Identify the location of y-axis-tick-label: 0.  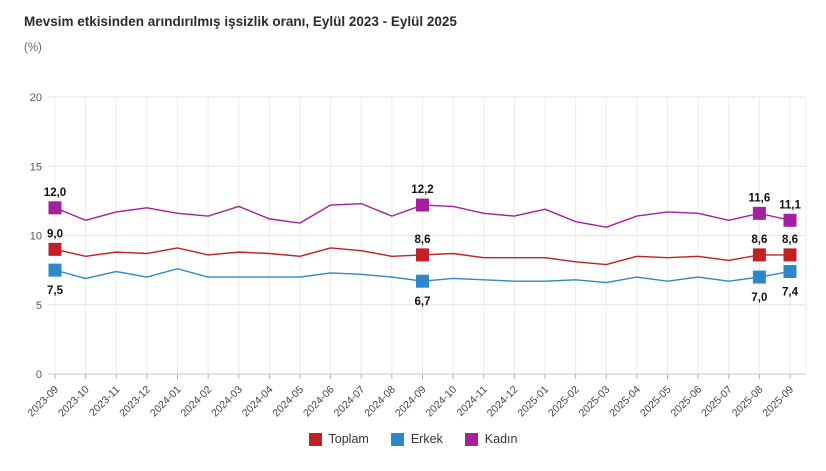
(39, 375).